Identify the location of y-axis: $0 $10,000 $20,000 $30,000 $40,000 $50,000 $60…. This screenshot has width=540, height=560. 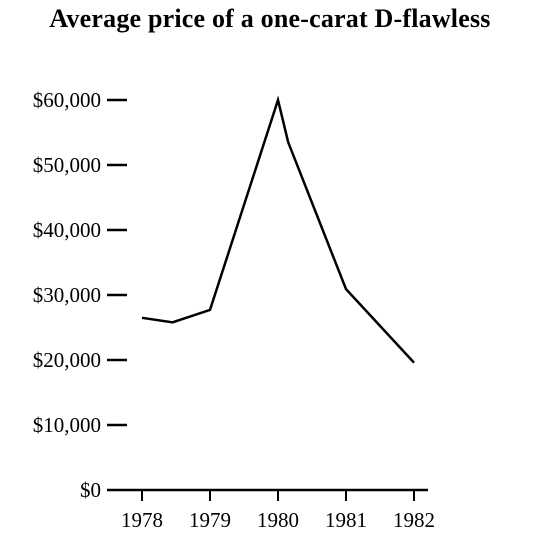
(80, 295).